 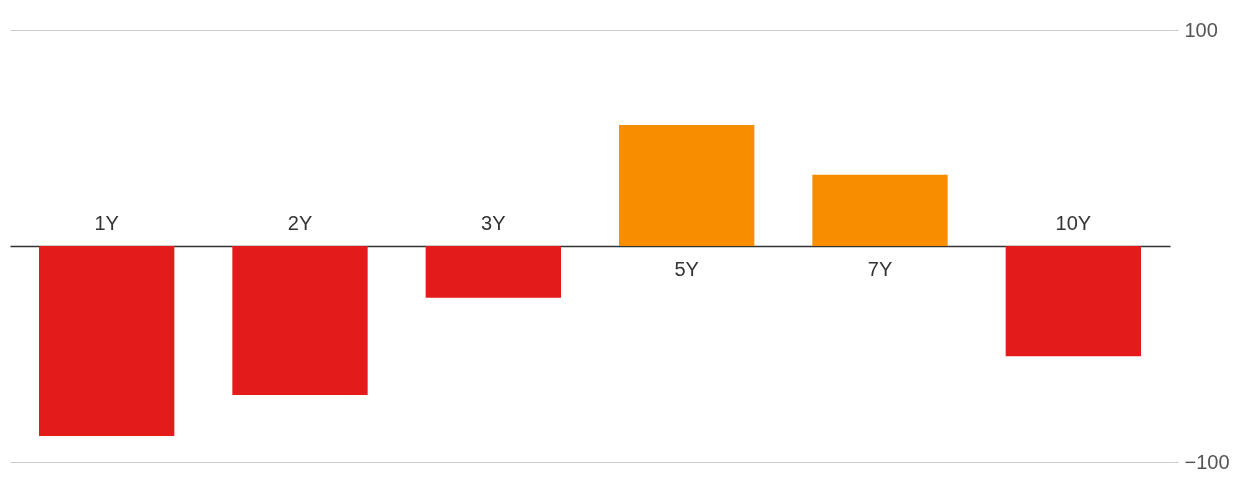 I want to click on x-tick-label: 2Y, so click(x=300, y=223).